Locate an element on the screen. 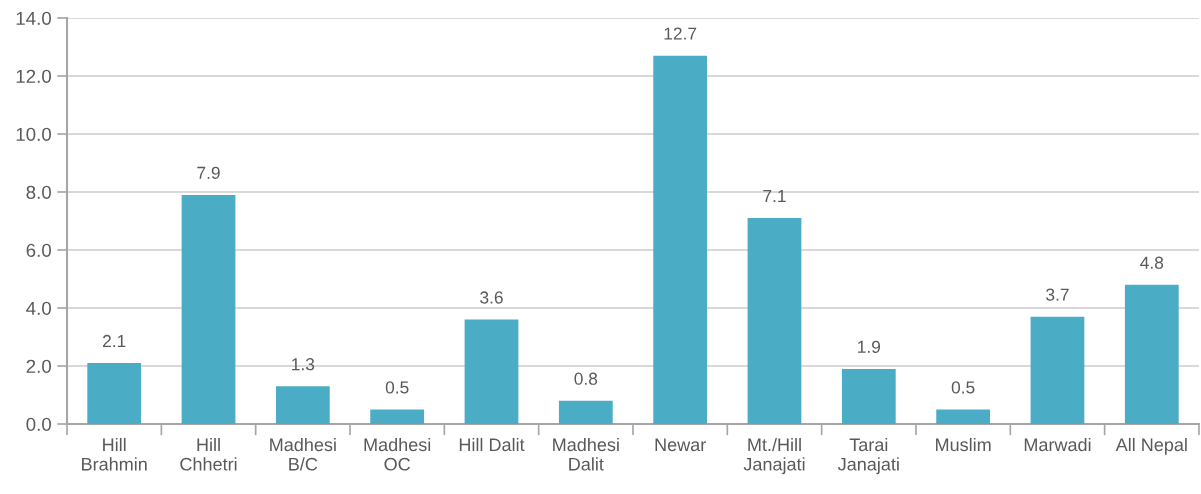 The image size is (1201, 494). y-tick-label: 8.0 is located at coordinates (39, 192).